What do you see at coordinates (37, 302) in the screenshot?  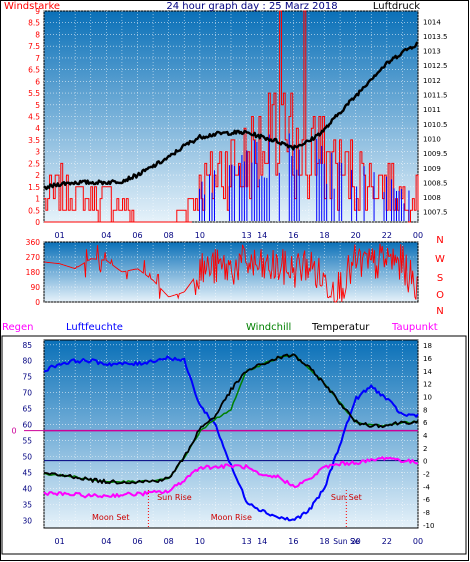 I see `direction-tick-label: 0` at bounding box center [37, 302].